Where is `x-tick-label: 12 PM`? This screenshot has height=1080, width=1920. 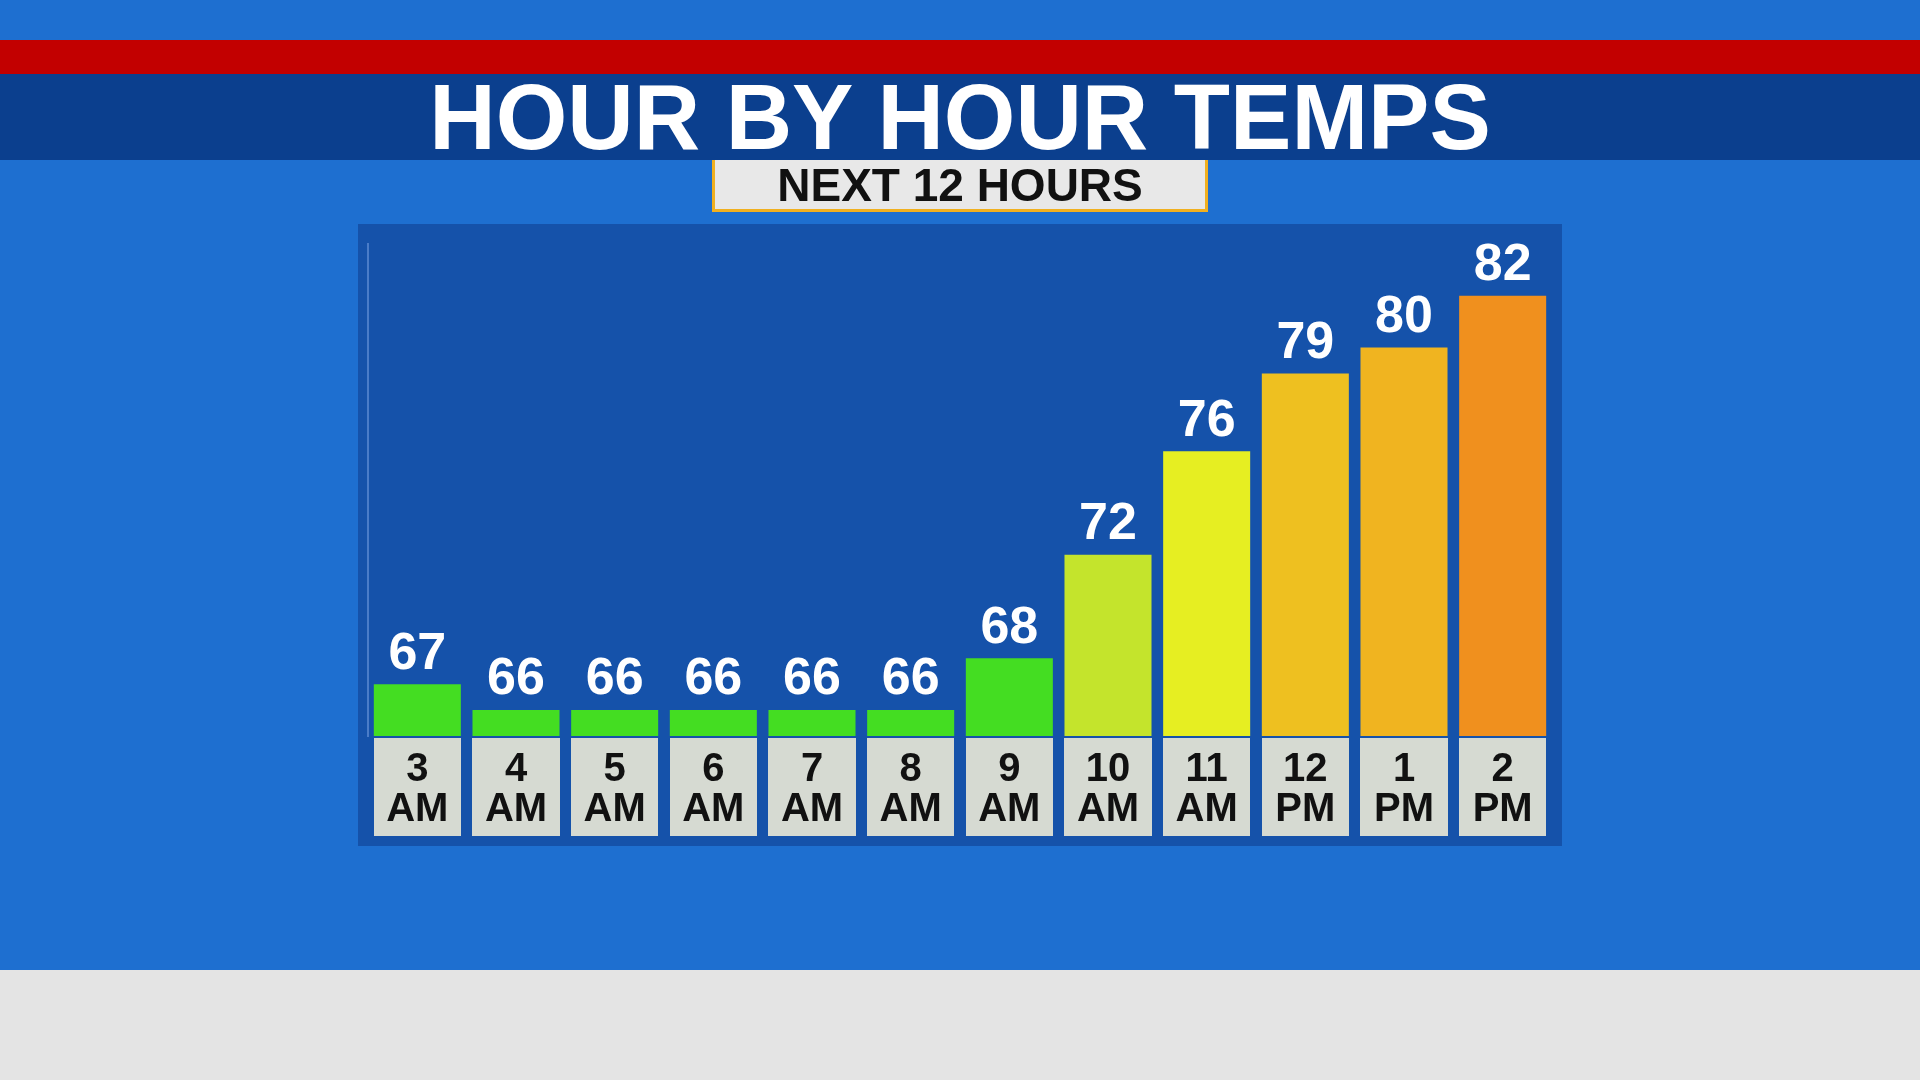
x-tick-label: 12 PM is located at coordinates (1305, 787).